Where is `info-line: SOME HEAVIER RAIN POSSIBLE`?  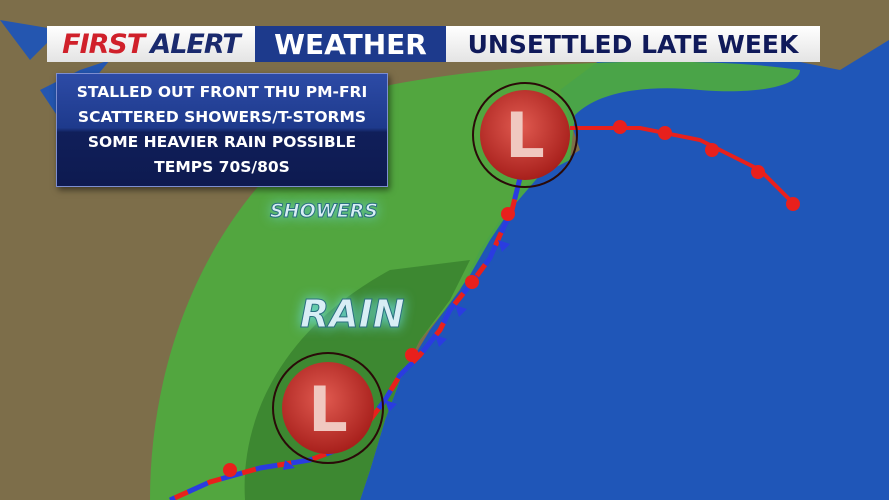 info-line: SOME HEAVIER RAIN POSSIBLE is located at coordinates (222, 142).